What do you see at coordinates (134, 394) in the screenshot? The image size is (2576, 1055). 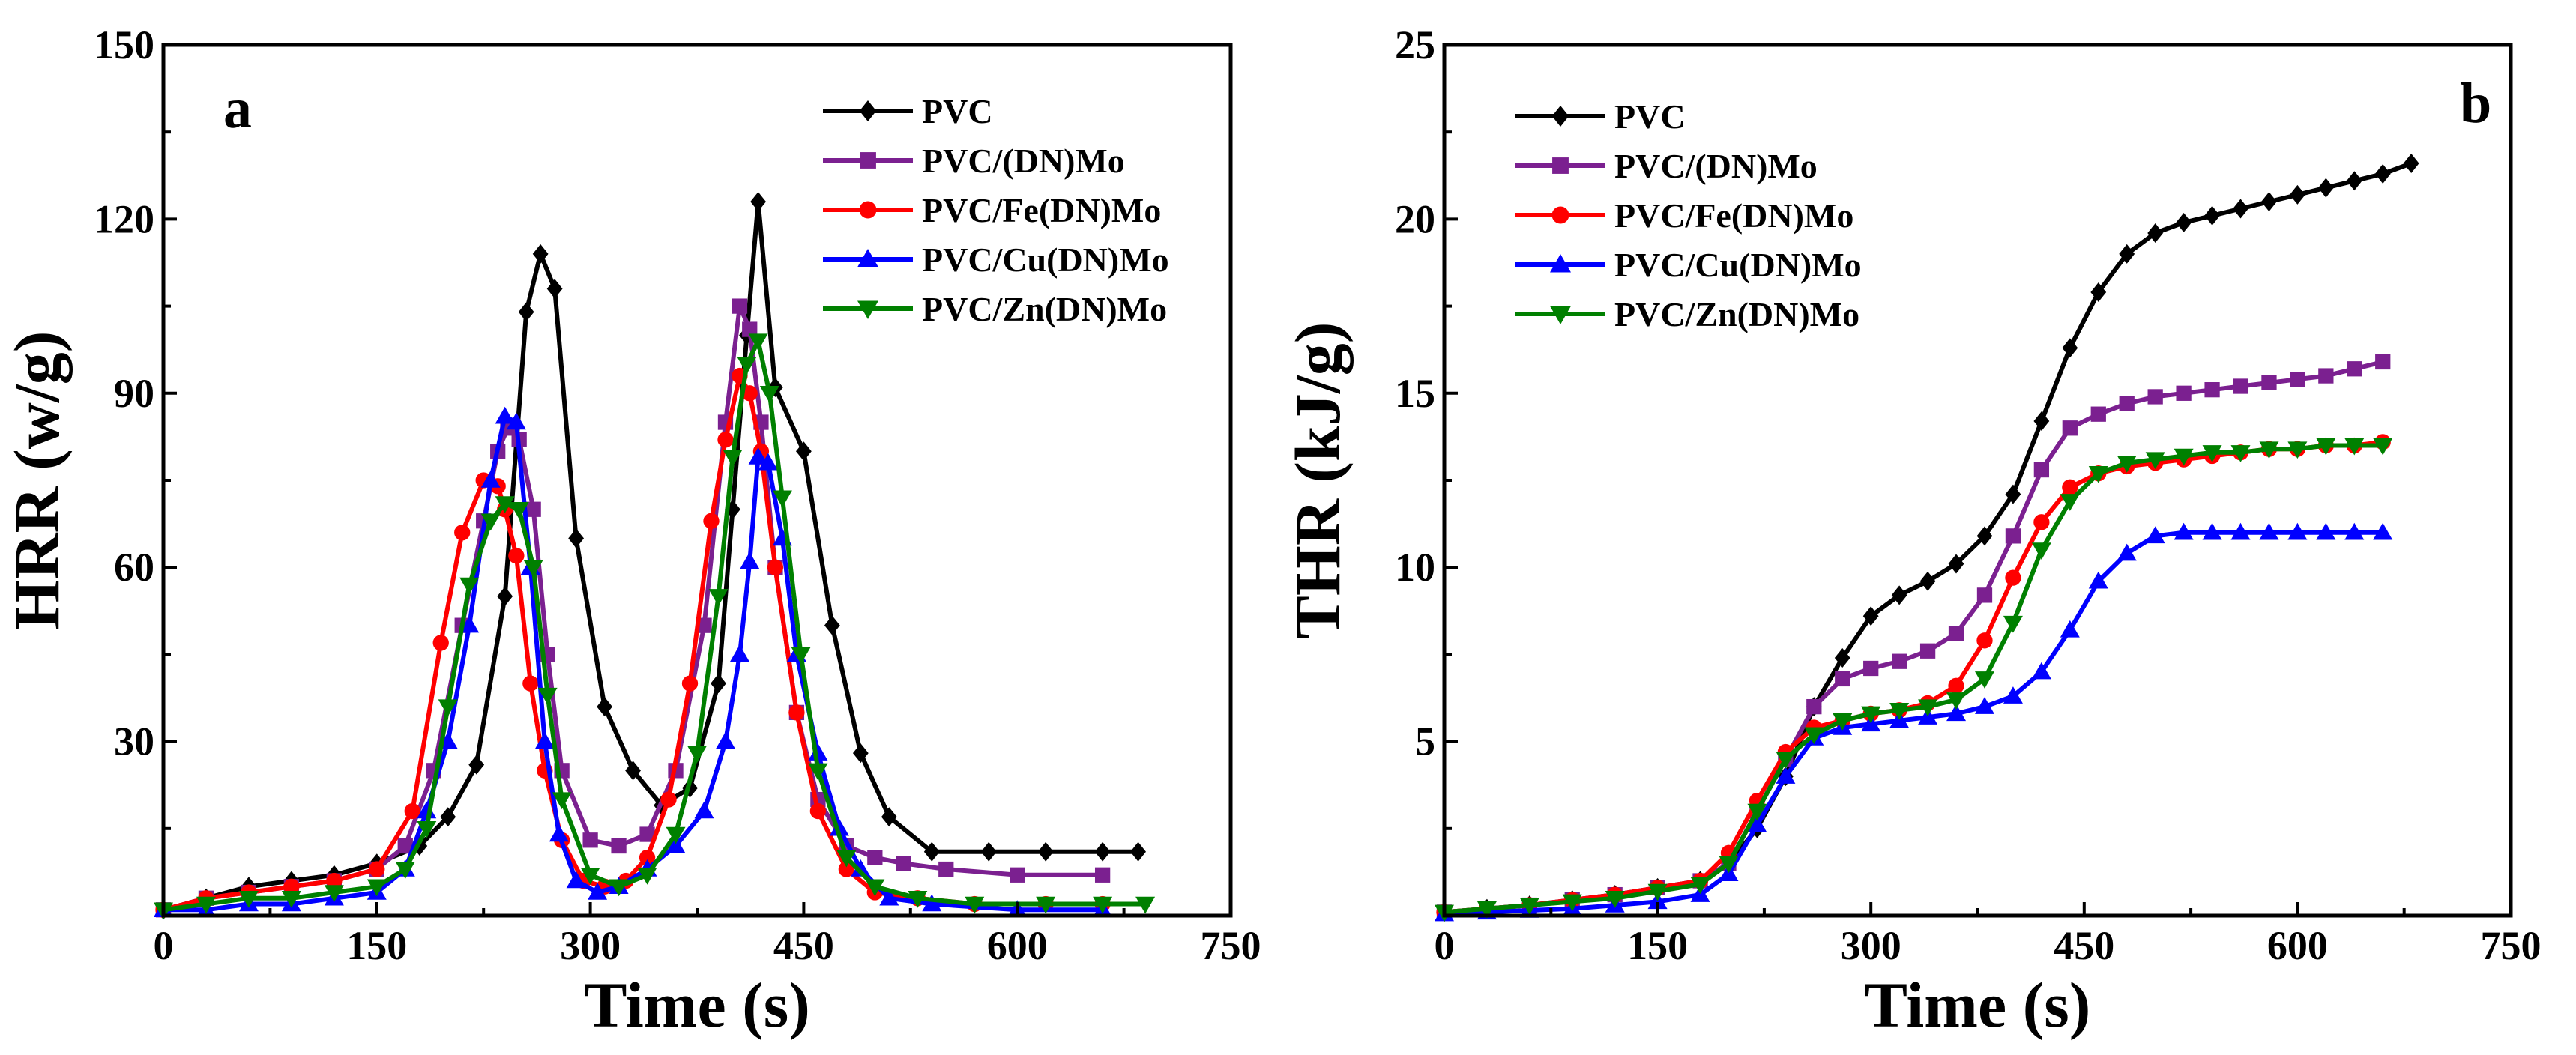 I see `y-tick-label: 90` at bounding box center [134, 394].